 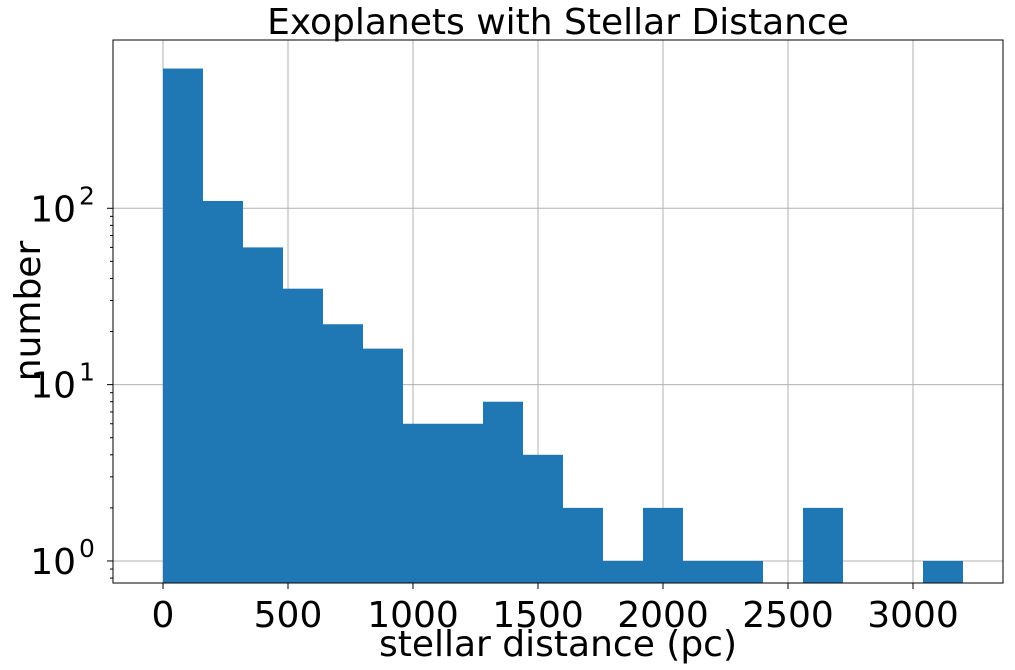 What do you see at coordinates (558, 22) in the screenshot?
I see `chart-title: Exoplanets with Stellar Distance` at bounding box center [558, 22].